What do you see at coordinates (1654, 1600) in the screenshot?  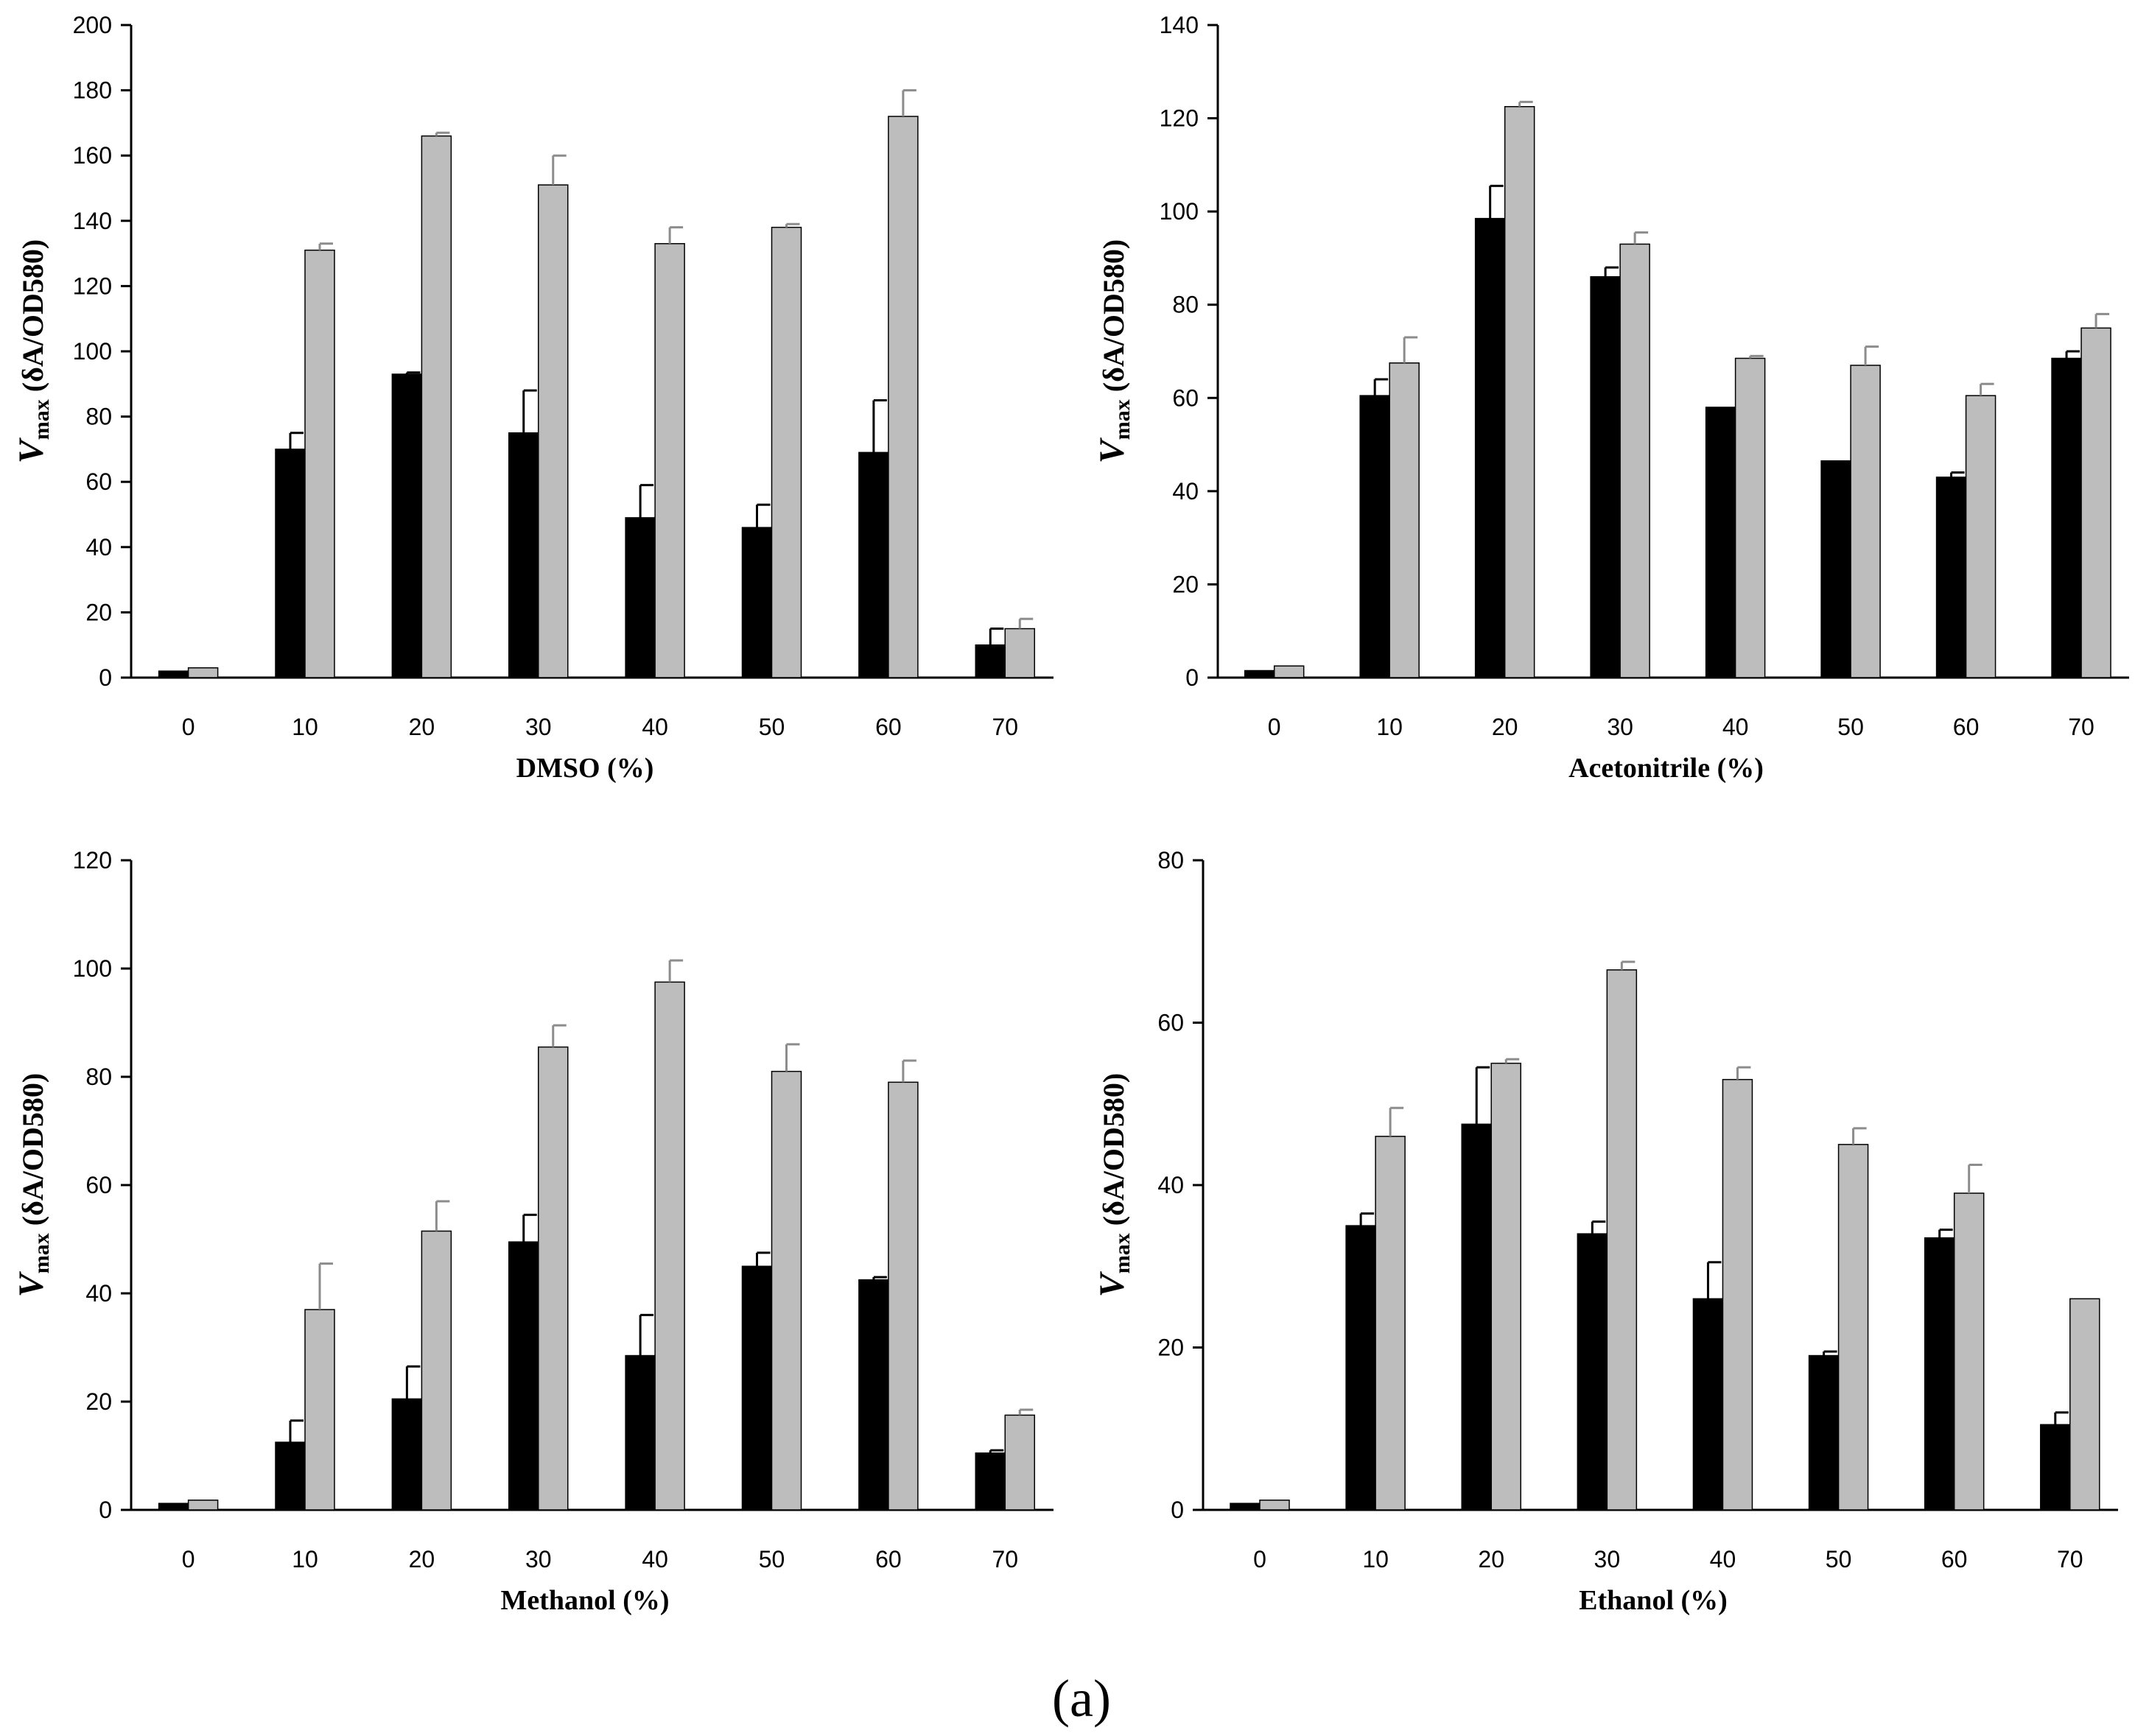 I see `x-axis-label: Ethanol (%)` at bounding box center [1654, 1600].